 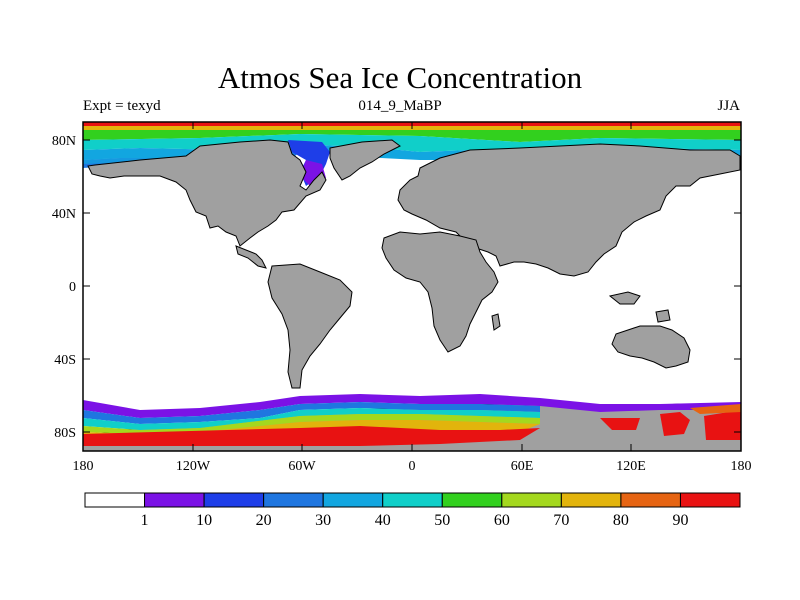 What do you see at coordinates (522, 466) in the screenshot?
I see `x-tick-label: 60E` at bounding box center [522, 466].